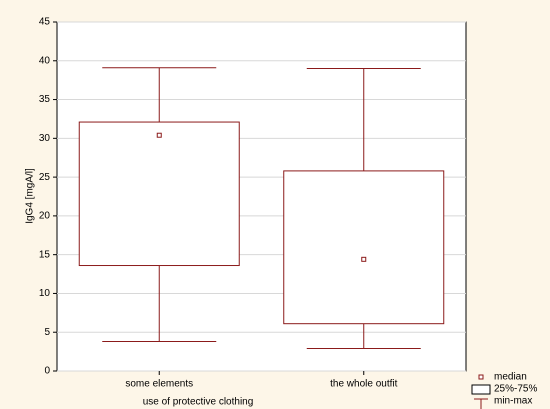 The width and height of the screenshot is (550, 409). I want to click on y-tick-label: 15, so click(45, 254).